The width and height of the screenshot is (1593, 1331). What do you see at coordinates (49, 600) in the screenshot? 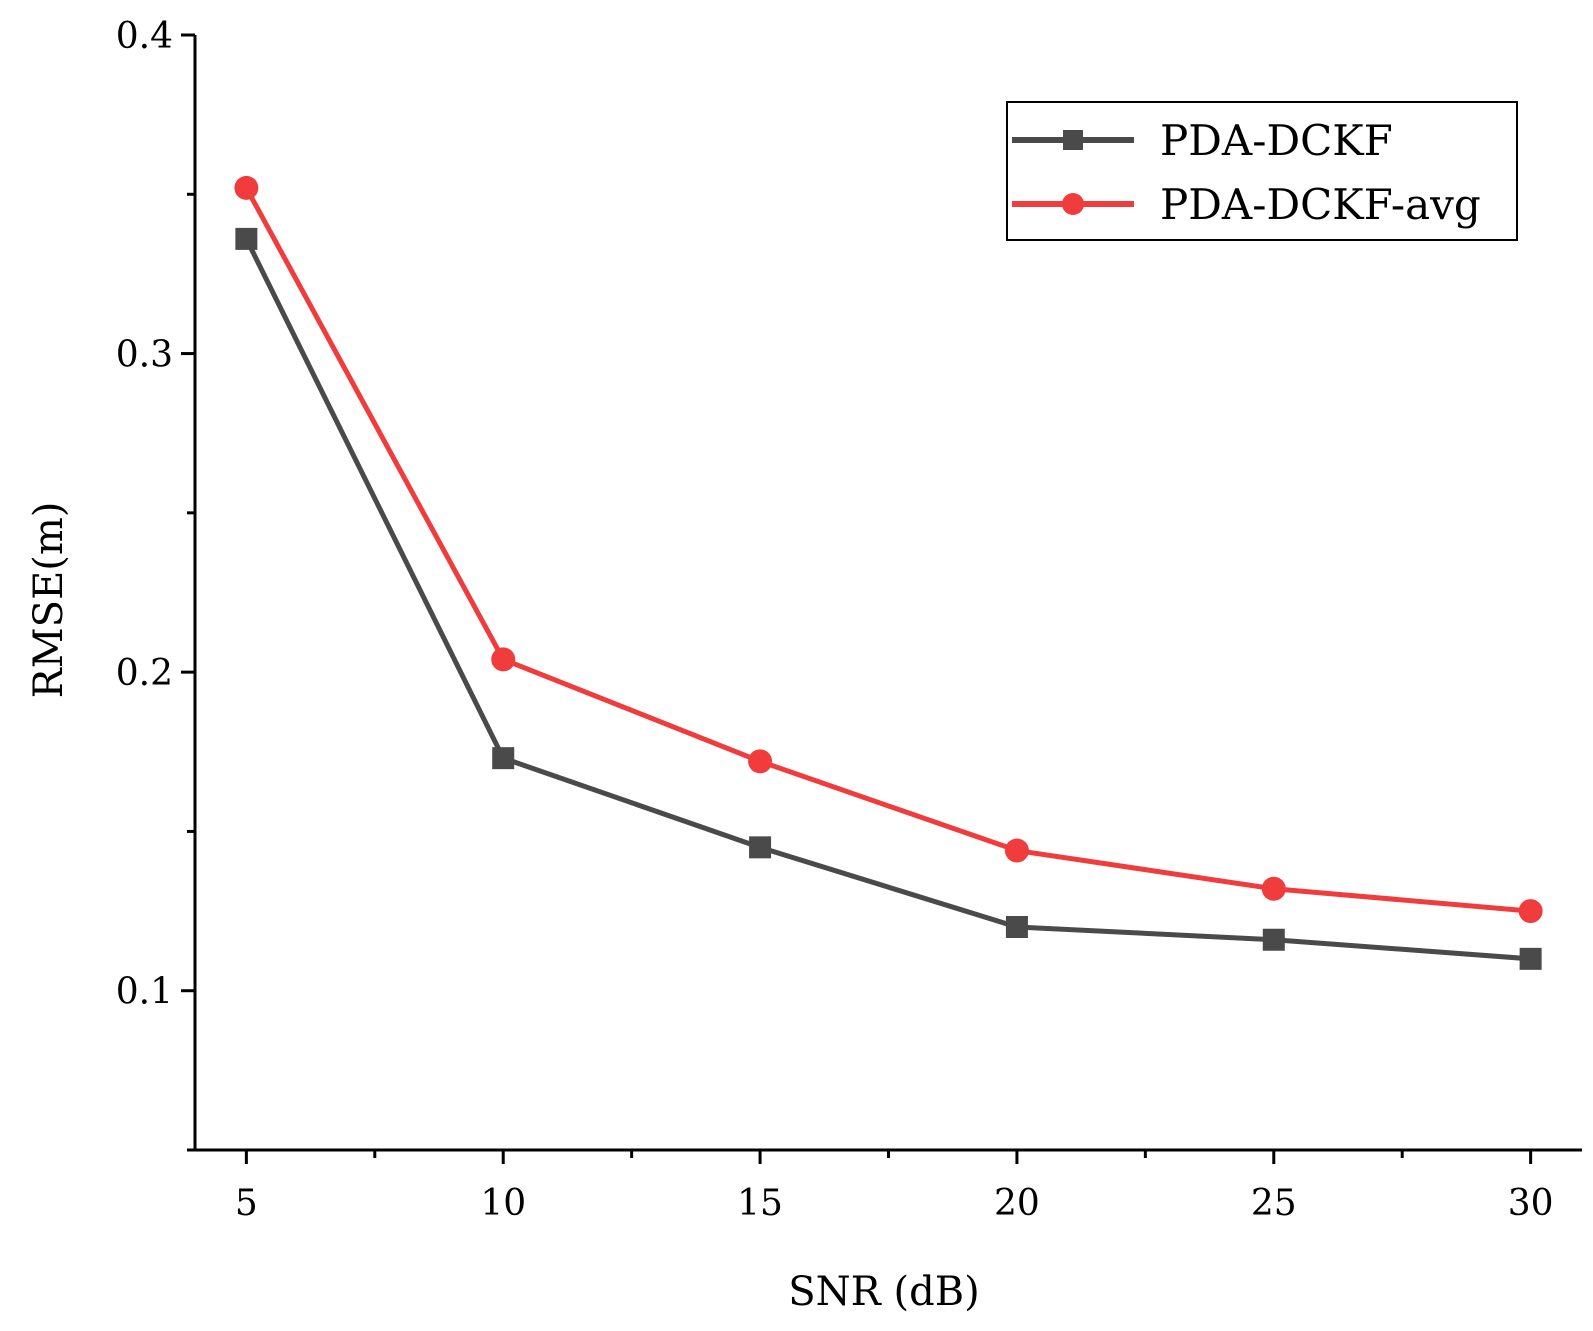
I see `y-axis-title: RMSE(m)` at bounding box center [49, 600].